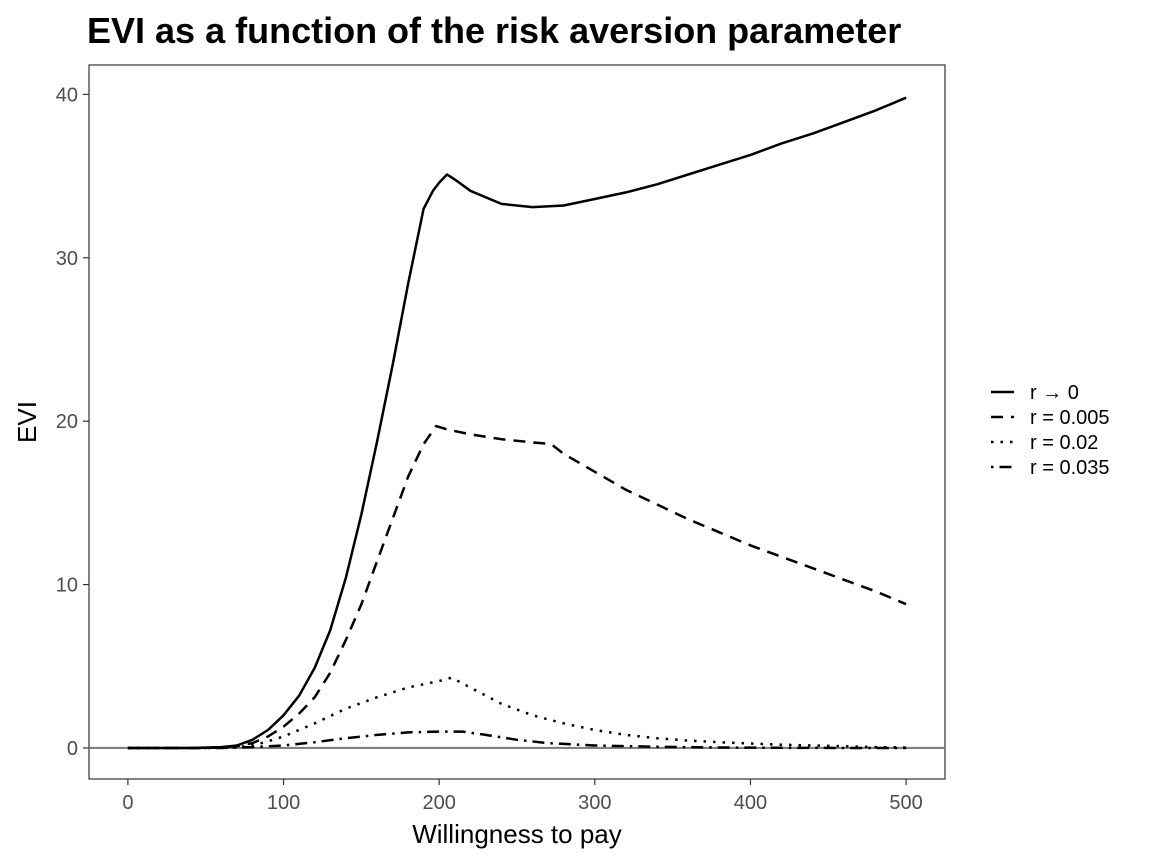 The width and height of the screenshot is (1152, 865). What do you see at coordinates (594, 803) in the screenshot?
I see `x-tick-label: 300` at bounding box center [594, 803].